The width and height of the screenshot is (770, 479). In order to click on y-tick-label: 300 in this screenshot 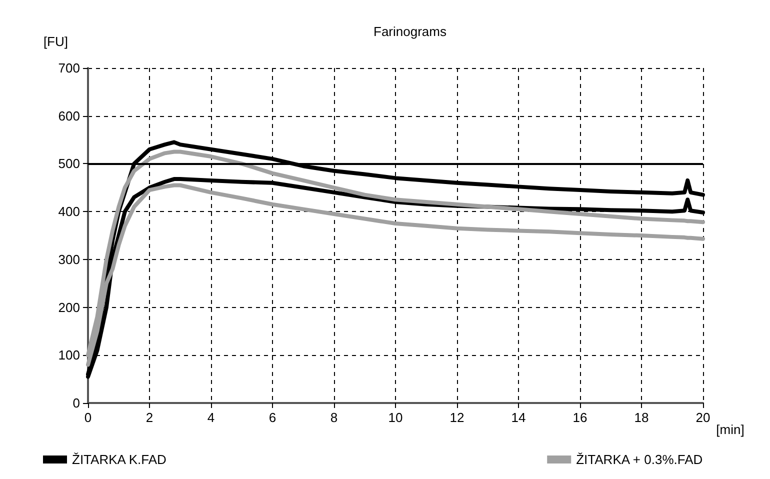, I will do `click(69, 259)`.